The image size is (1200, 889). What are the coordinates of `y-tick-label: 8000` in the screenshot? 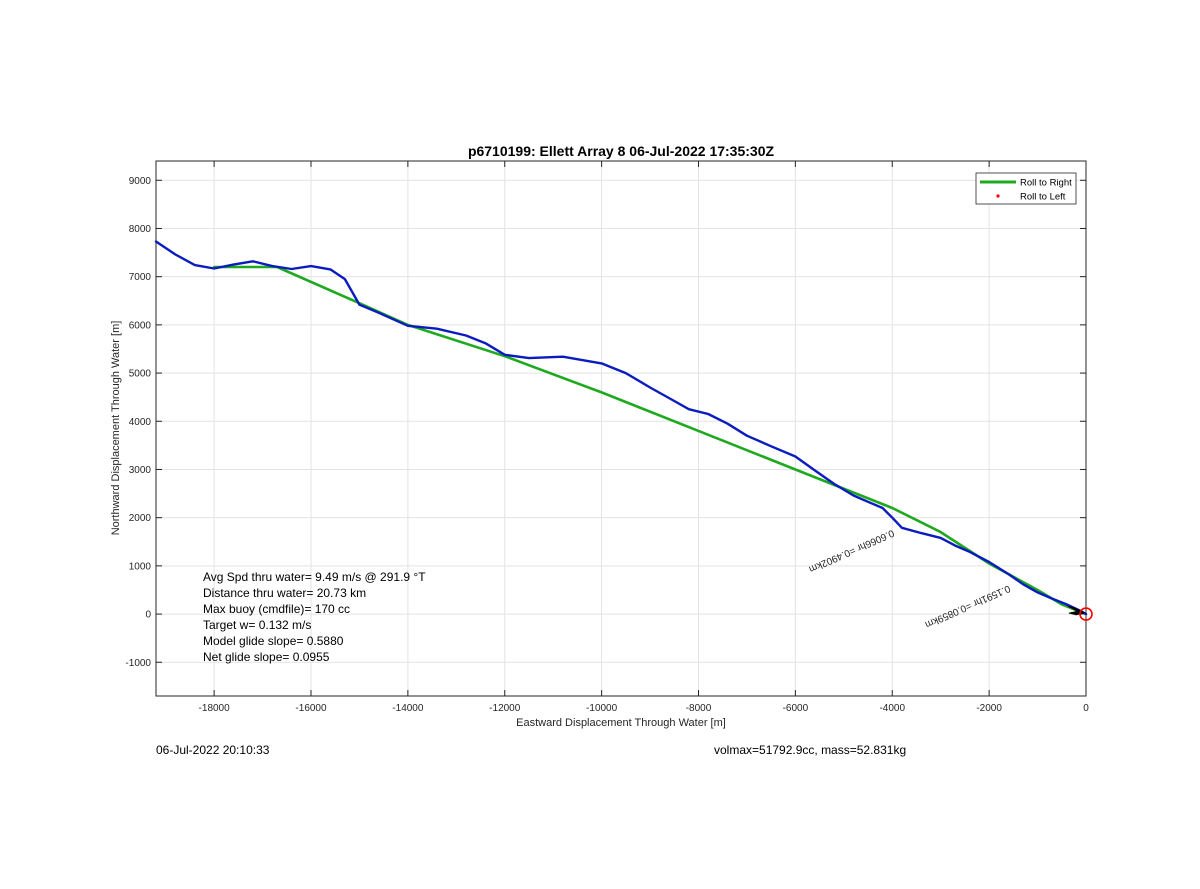 It's located at (140, 229).